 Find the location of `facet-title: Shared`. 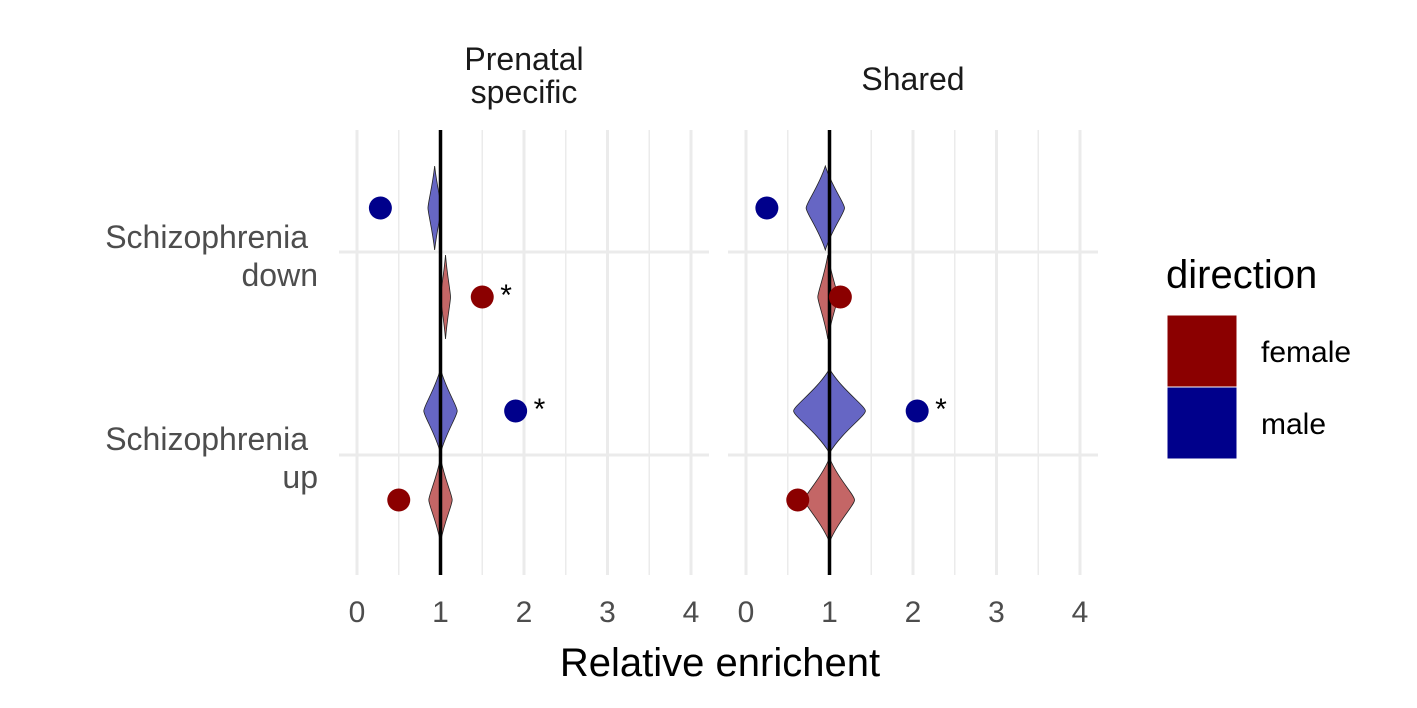

facet-title: Shared is located at coordinates (912, 79).